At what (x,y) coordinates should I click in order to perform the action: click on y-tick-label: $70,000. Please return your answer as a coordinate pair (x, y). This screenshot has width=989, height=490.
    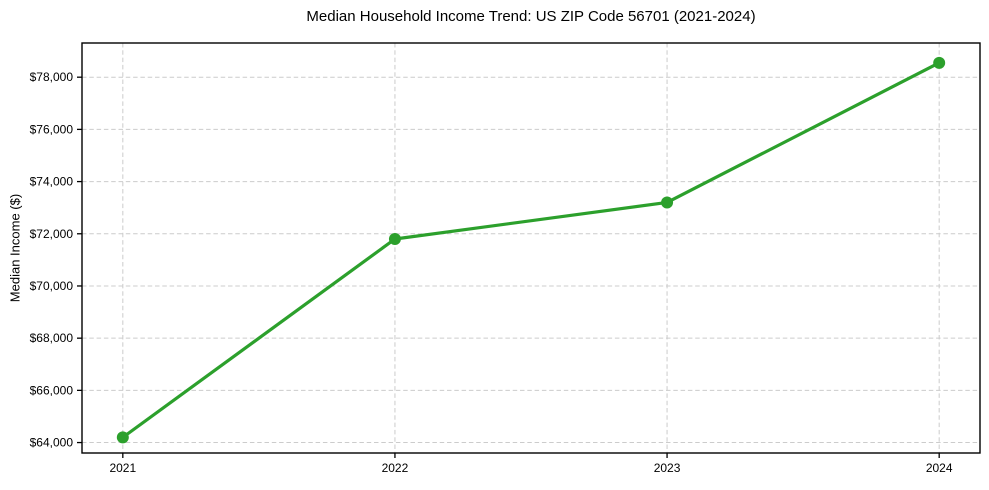
    Looking at the image, I should click on (52, 286).